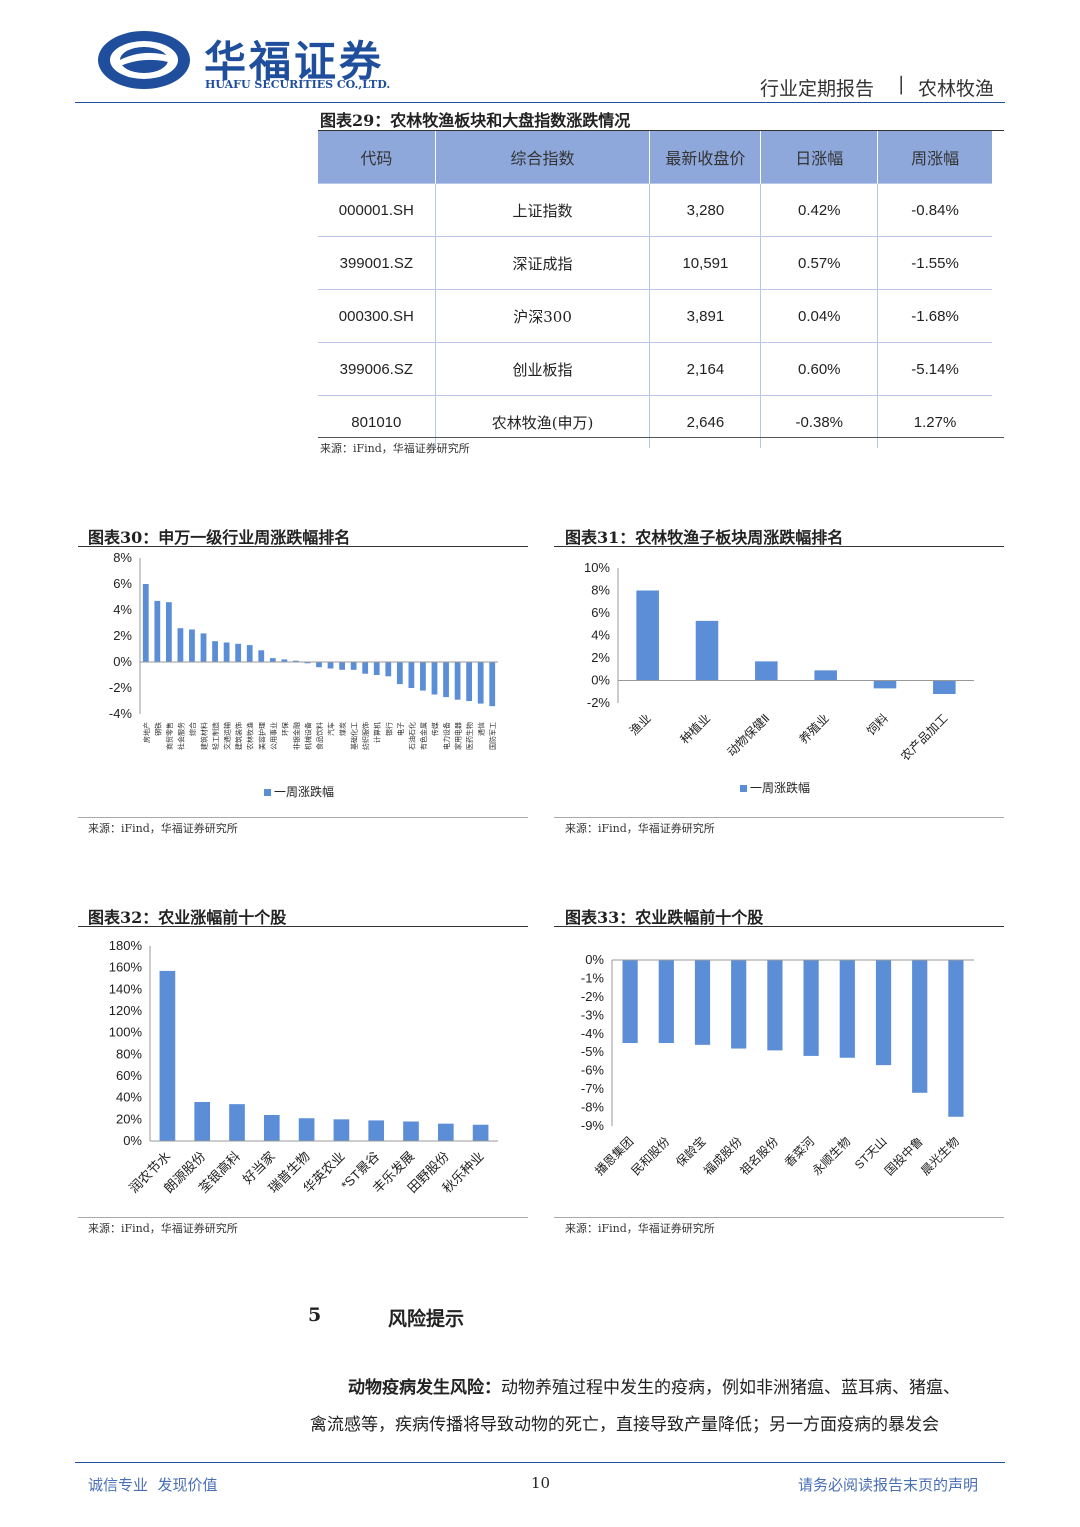 The image size is (1080, 1527). I want to click on y-tick-label: -8%, so click(593, 1107).